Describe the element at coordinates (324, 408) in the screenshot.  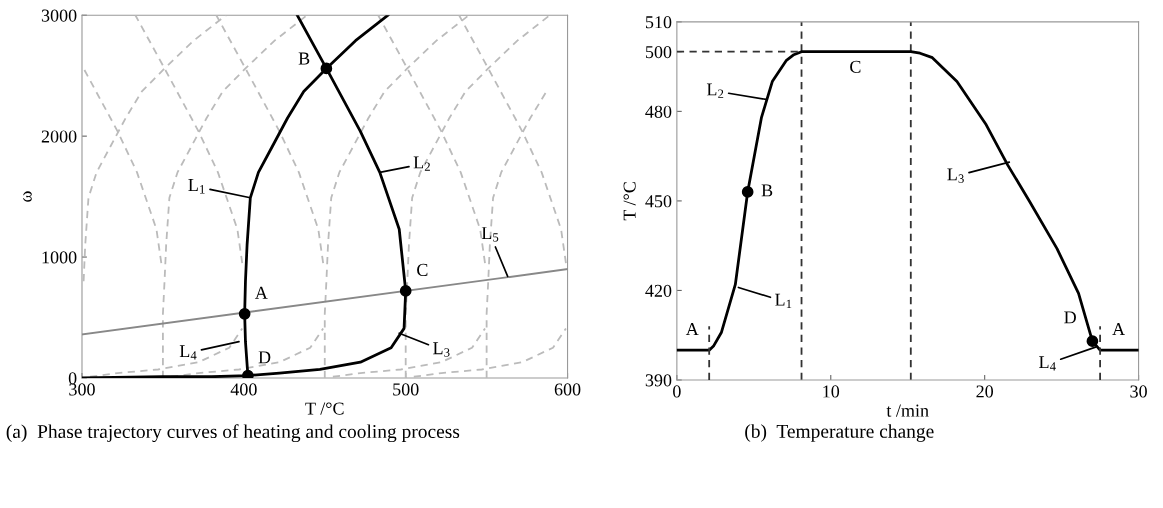
I see `x-axis-title: T /°C` at that location.